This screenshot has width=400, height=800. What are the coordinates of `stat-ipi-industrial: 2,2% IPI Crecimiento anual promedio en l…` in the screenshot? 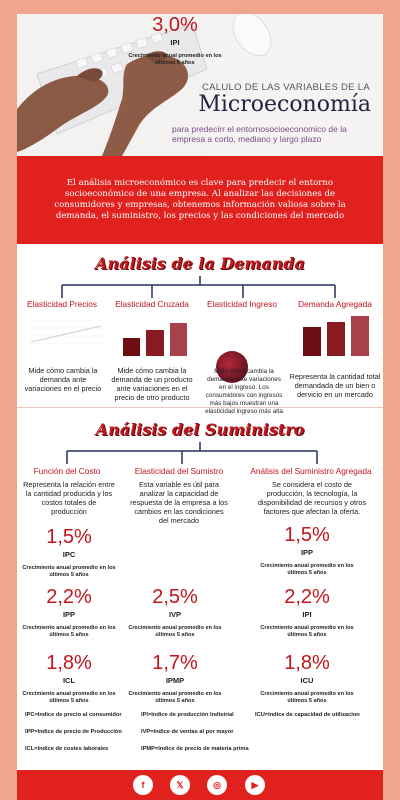 It's located at (307, 612).